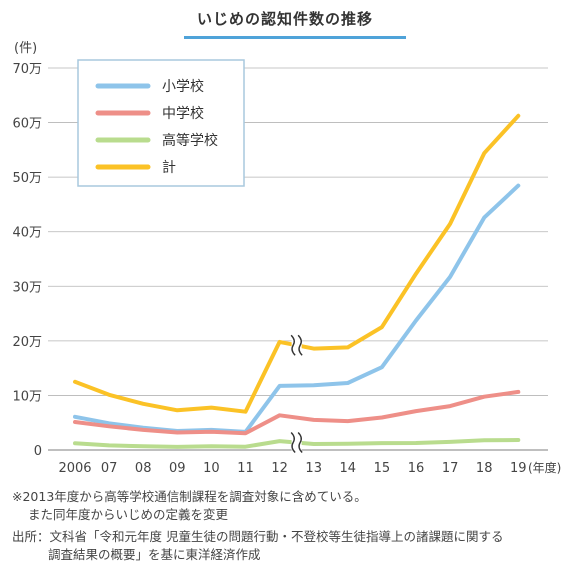 This screenshot has height=564, width=570. What do you see at coordinates (544, 467) in the screenshot?
I see `x-axis-unit: (年度)` at bounding box center [544, 467].